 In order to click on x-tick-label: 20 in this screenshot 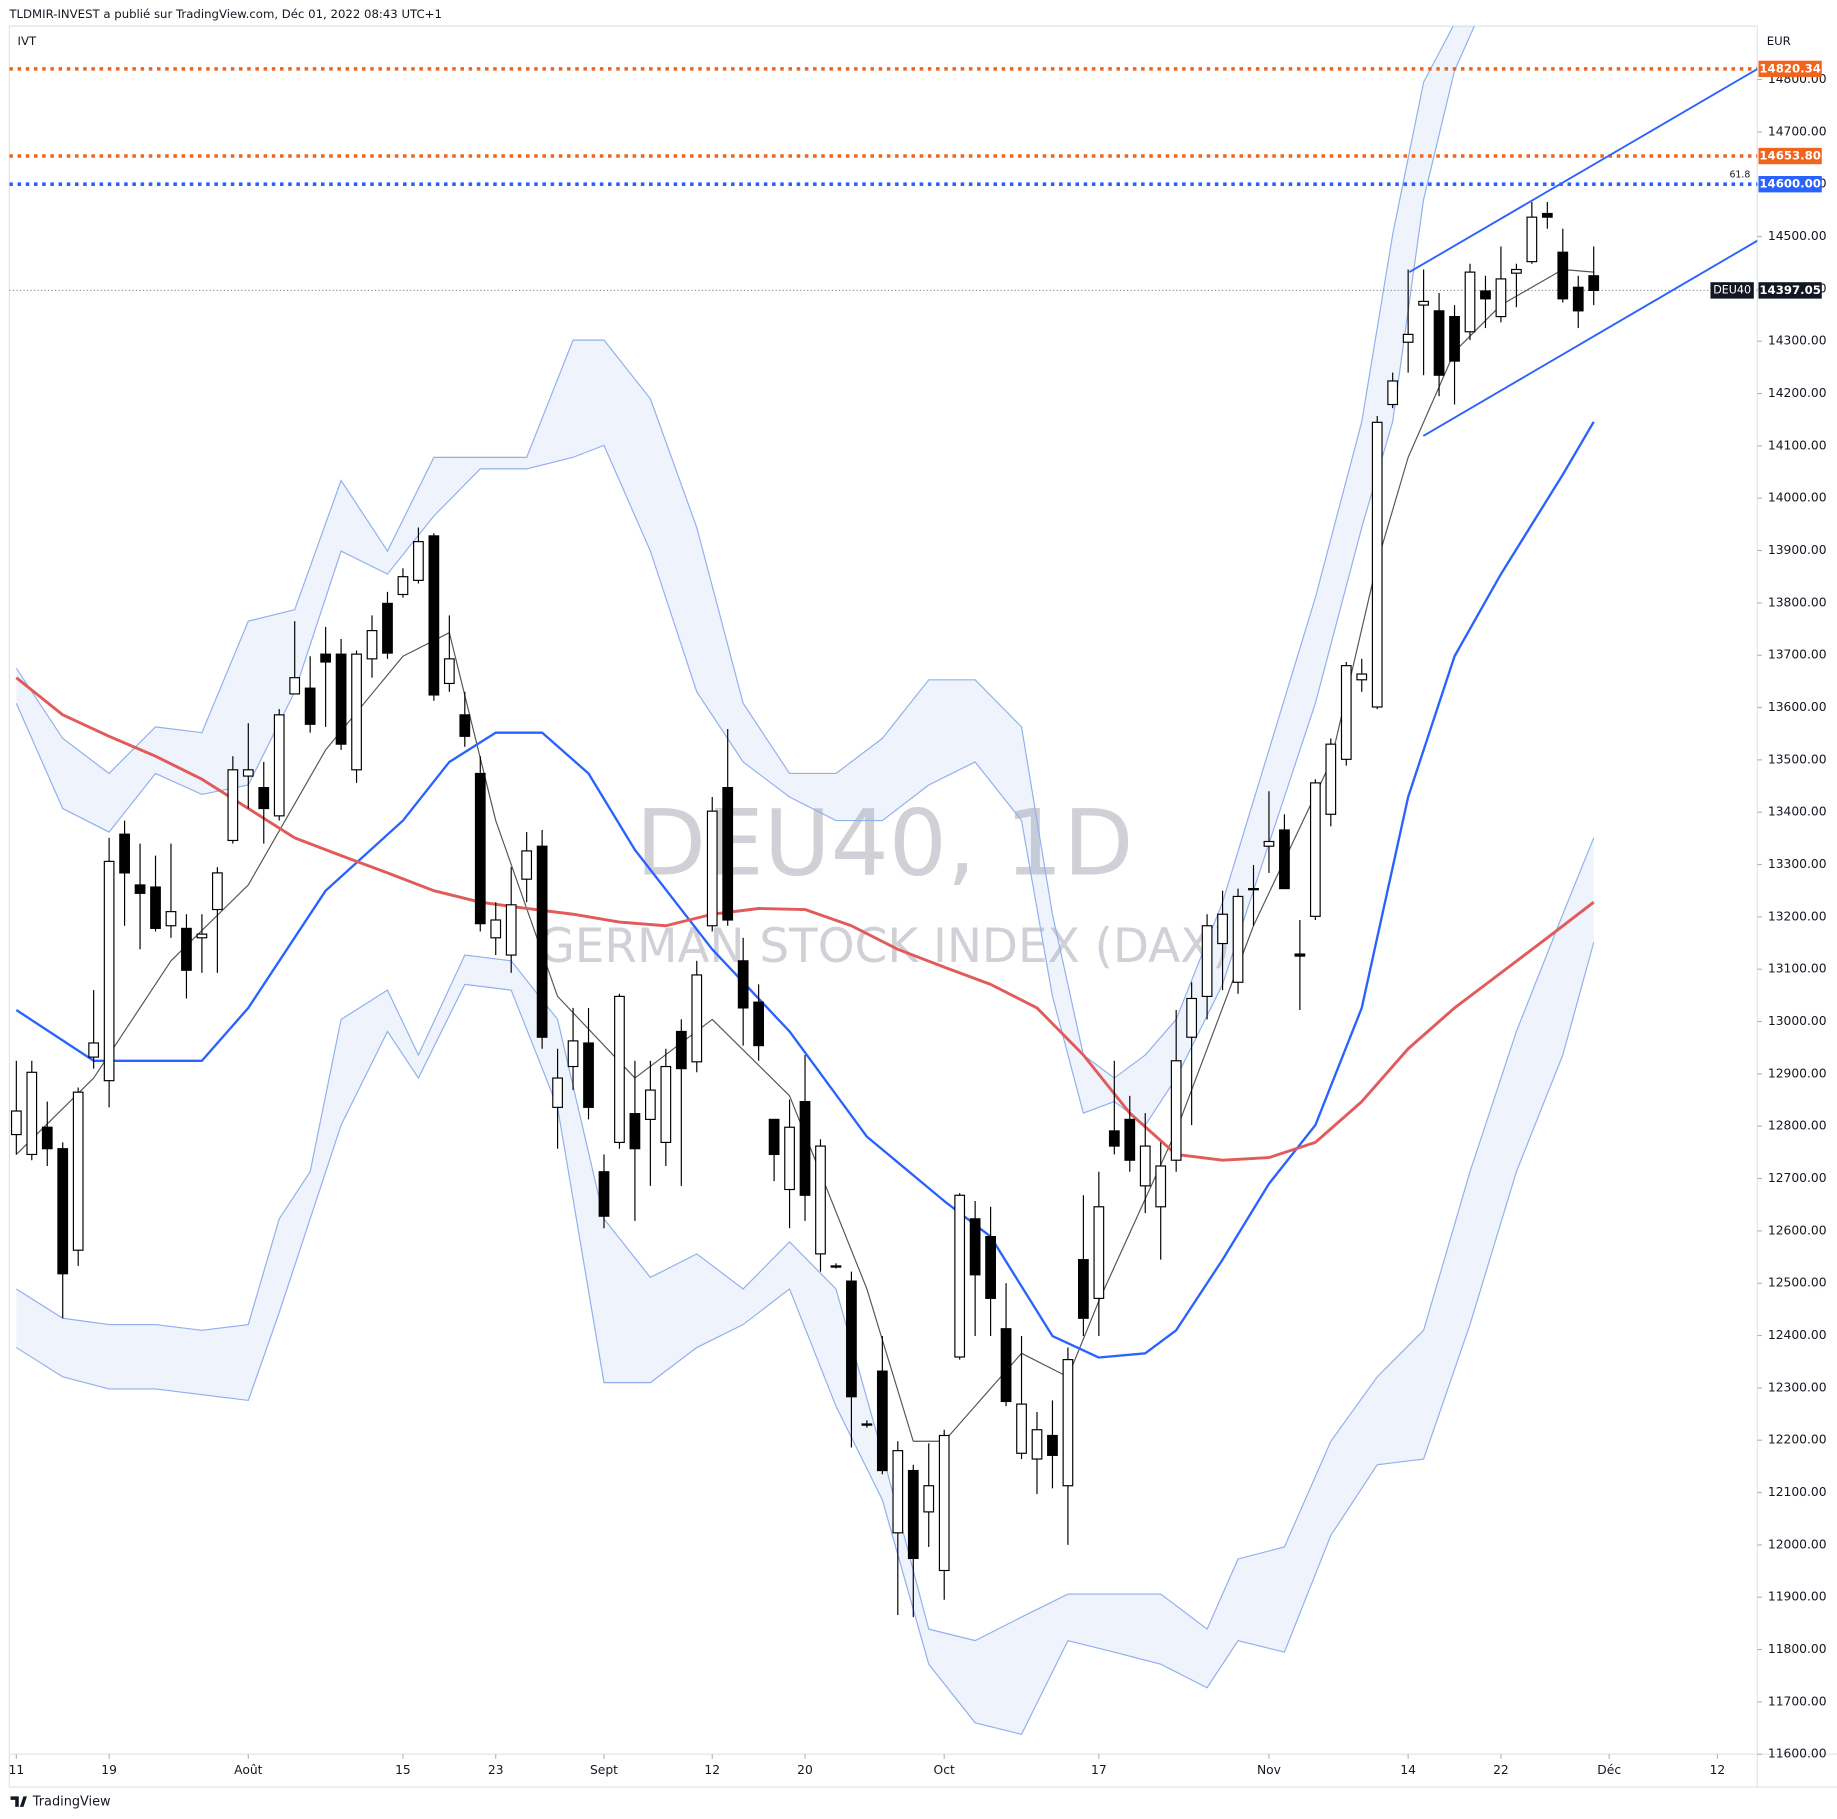, I will do `click(805, 1770)`.